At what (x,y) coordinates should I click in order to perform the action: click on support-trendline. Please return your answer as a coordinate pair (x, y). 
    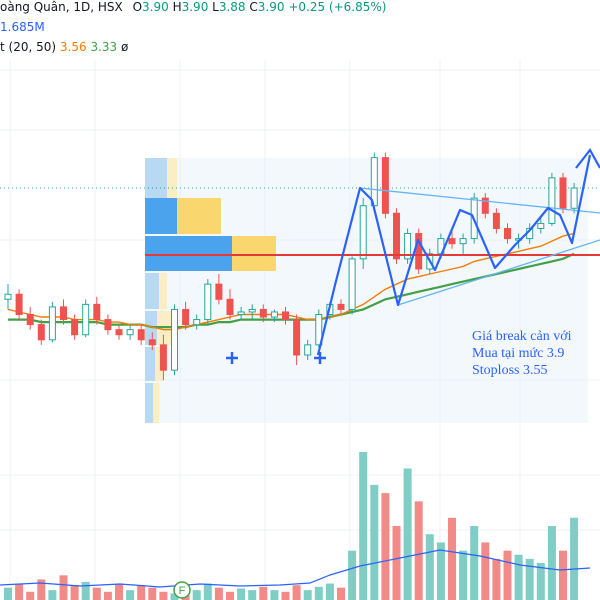
    Looking at the image, I should click on (498, 272).